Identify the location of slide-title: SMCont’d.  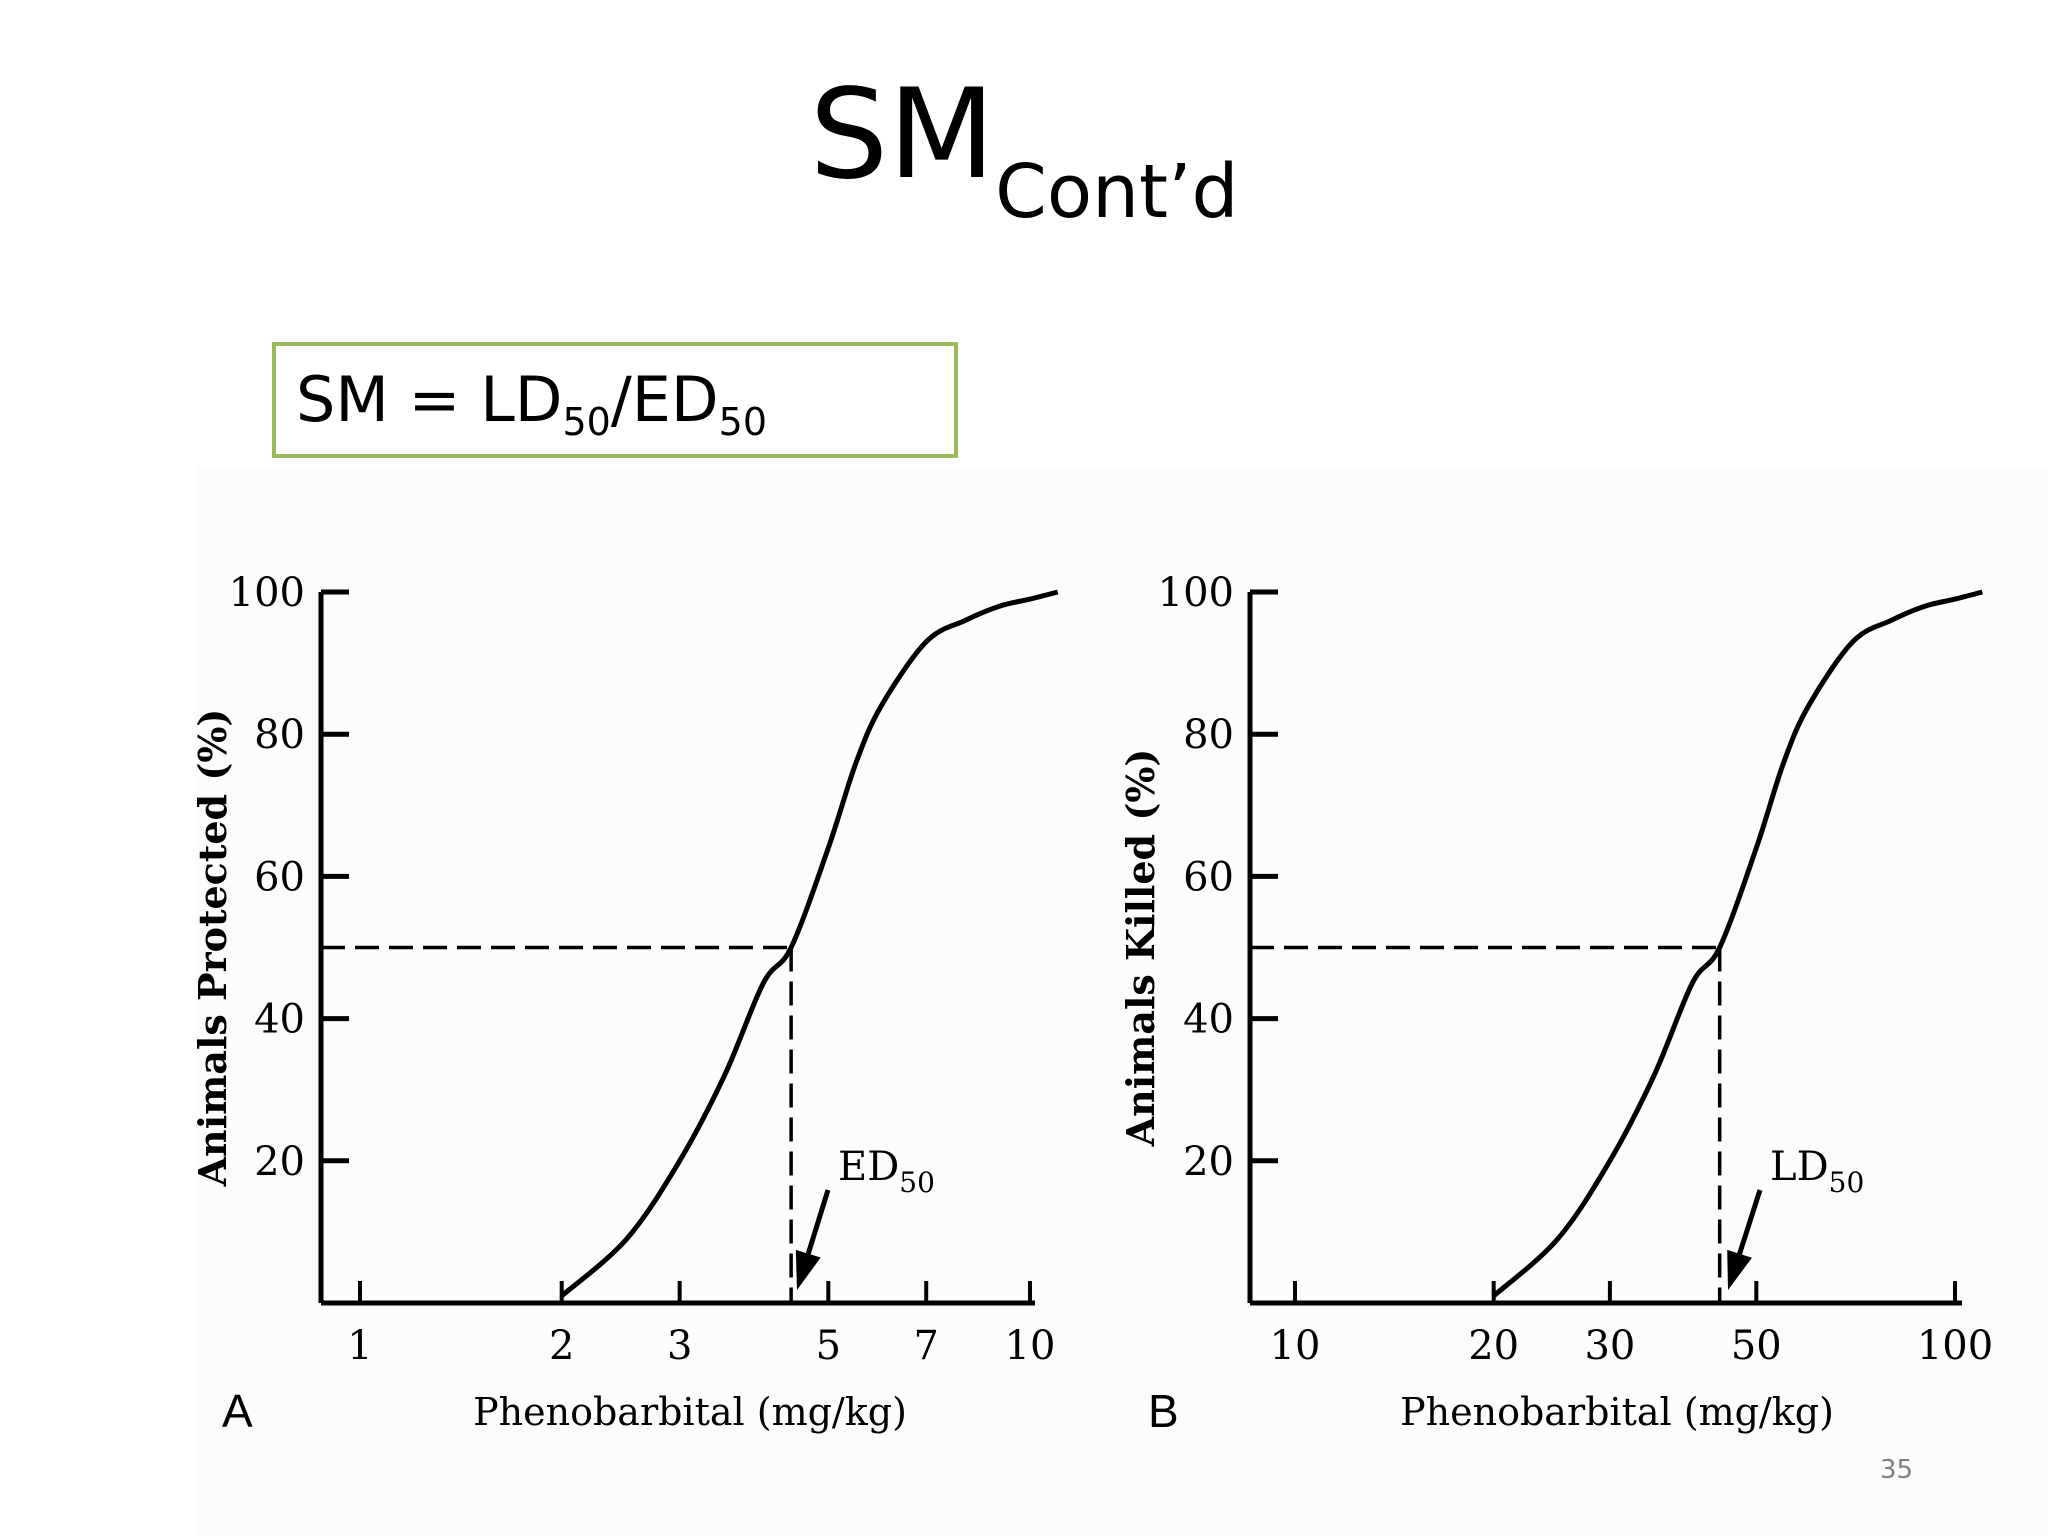
(1024, 163).